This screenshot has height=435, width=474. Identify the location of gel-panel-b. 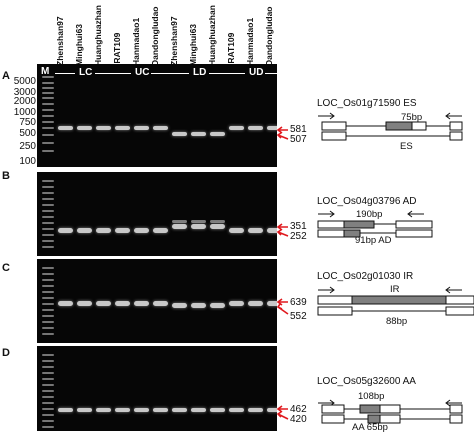
(157, 214).